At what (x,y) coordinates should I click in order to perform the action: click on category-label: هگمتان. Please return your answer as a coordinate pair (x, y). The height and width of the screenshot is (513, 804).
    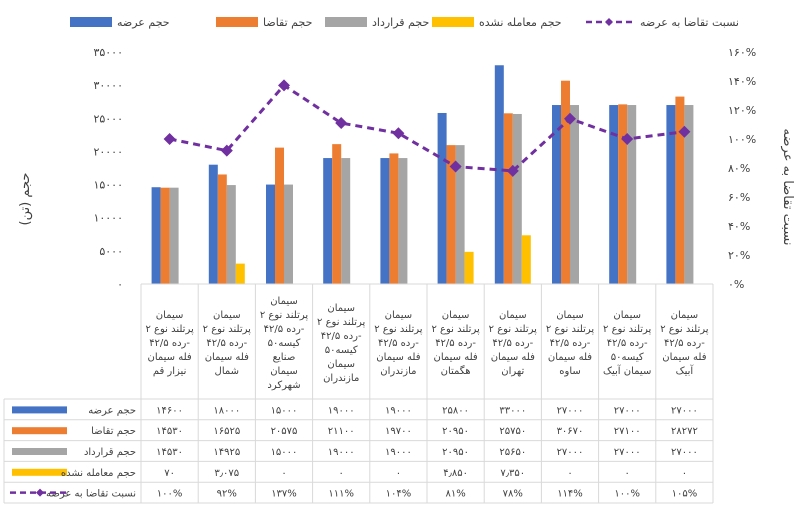
    Looking at the image, I should click on (456, 371).